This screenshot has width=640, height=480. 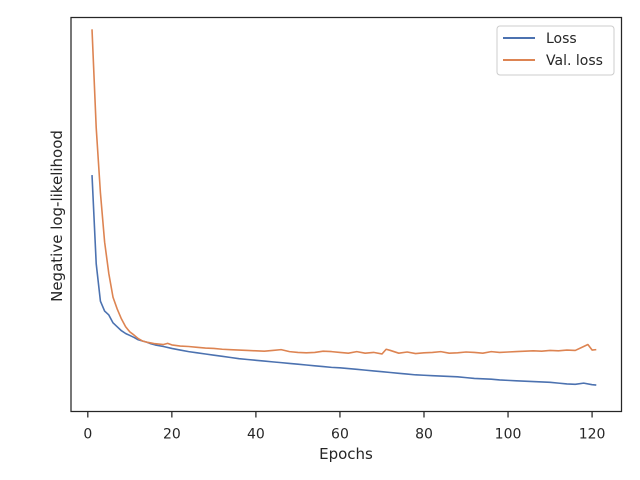 What do you see at coordinates (346, 454) in the screenshot?
I see `x-axis-label: Epochs` at bounding box center [346, 454].